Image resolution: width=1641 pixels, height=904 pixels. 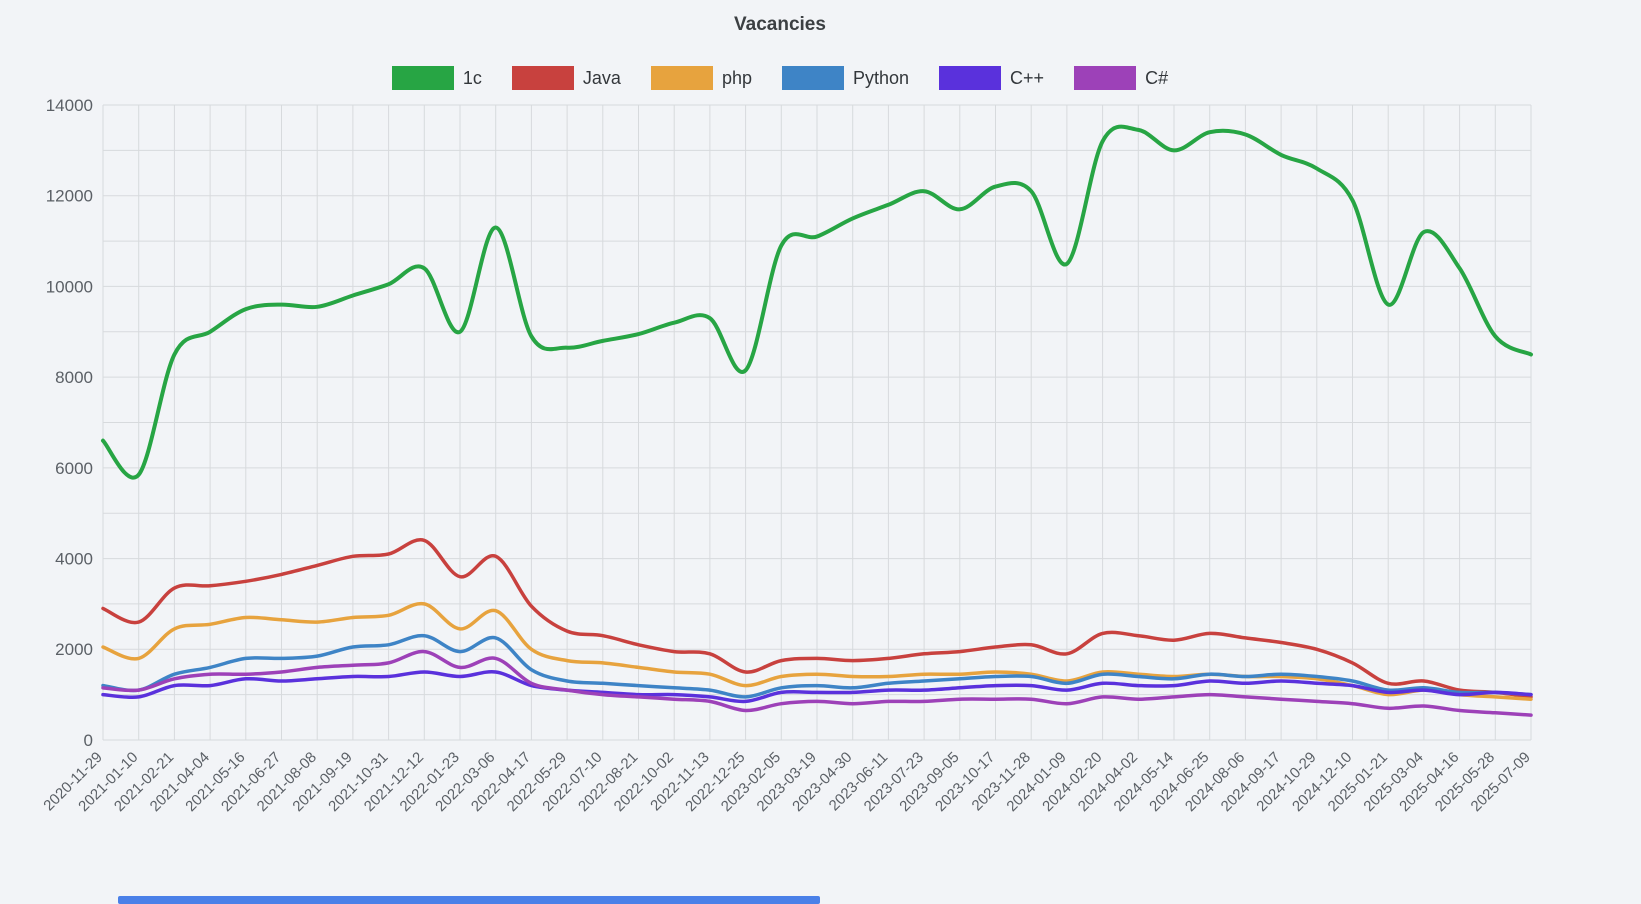 I want to click on horizontal-scrollbar-thumb, so click(x=469, y=900).